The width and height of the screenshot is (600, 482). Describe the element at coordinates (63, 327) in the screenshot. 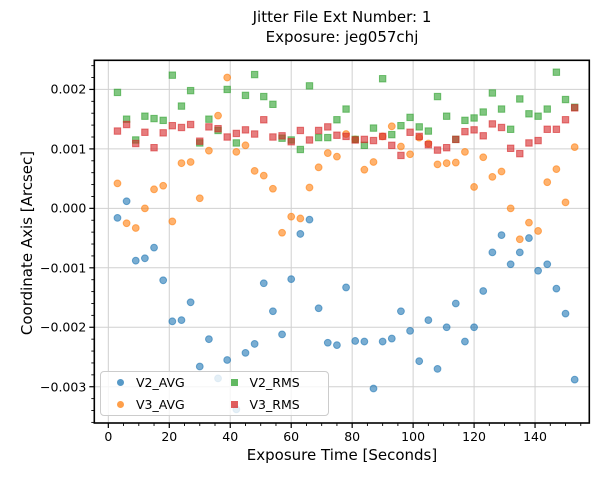

I see `y-tick-label: −0.002` at that location.